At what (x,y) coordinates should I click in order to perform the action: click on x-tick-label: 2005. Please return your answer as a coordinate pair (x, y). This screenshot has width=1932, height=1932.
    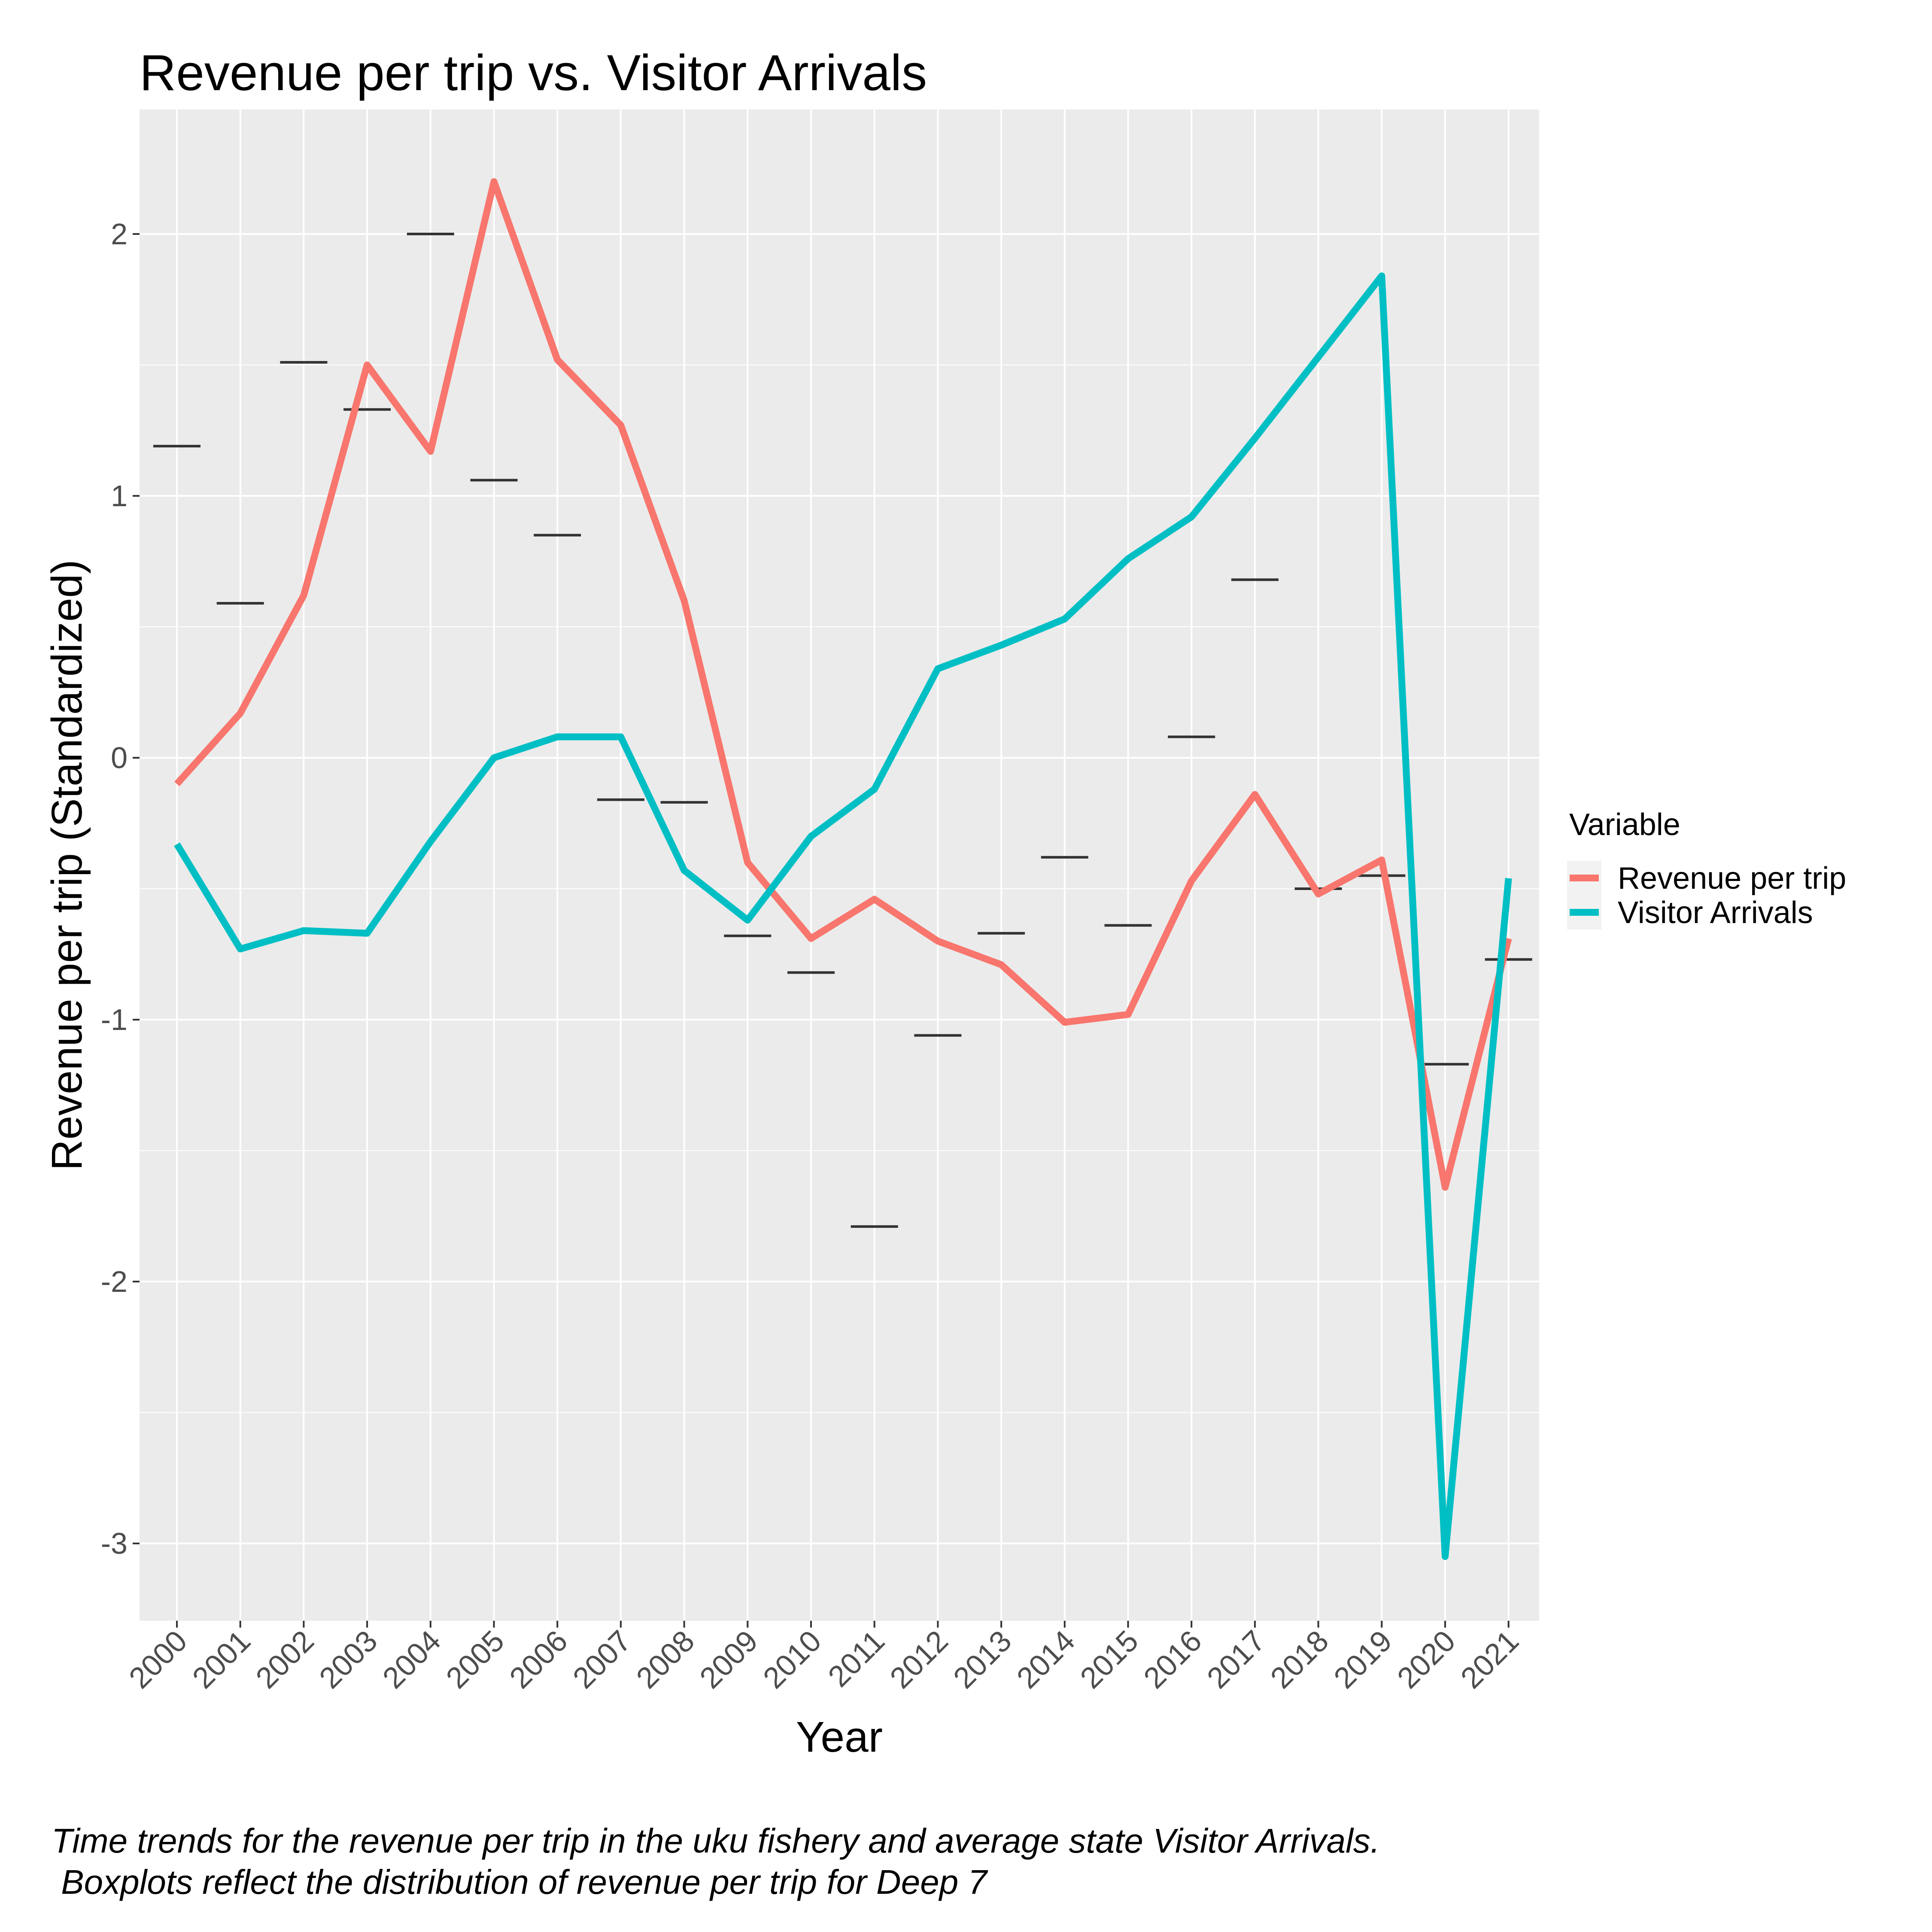
    Looking at the image, I should click on (475, 1660).